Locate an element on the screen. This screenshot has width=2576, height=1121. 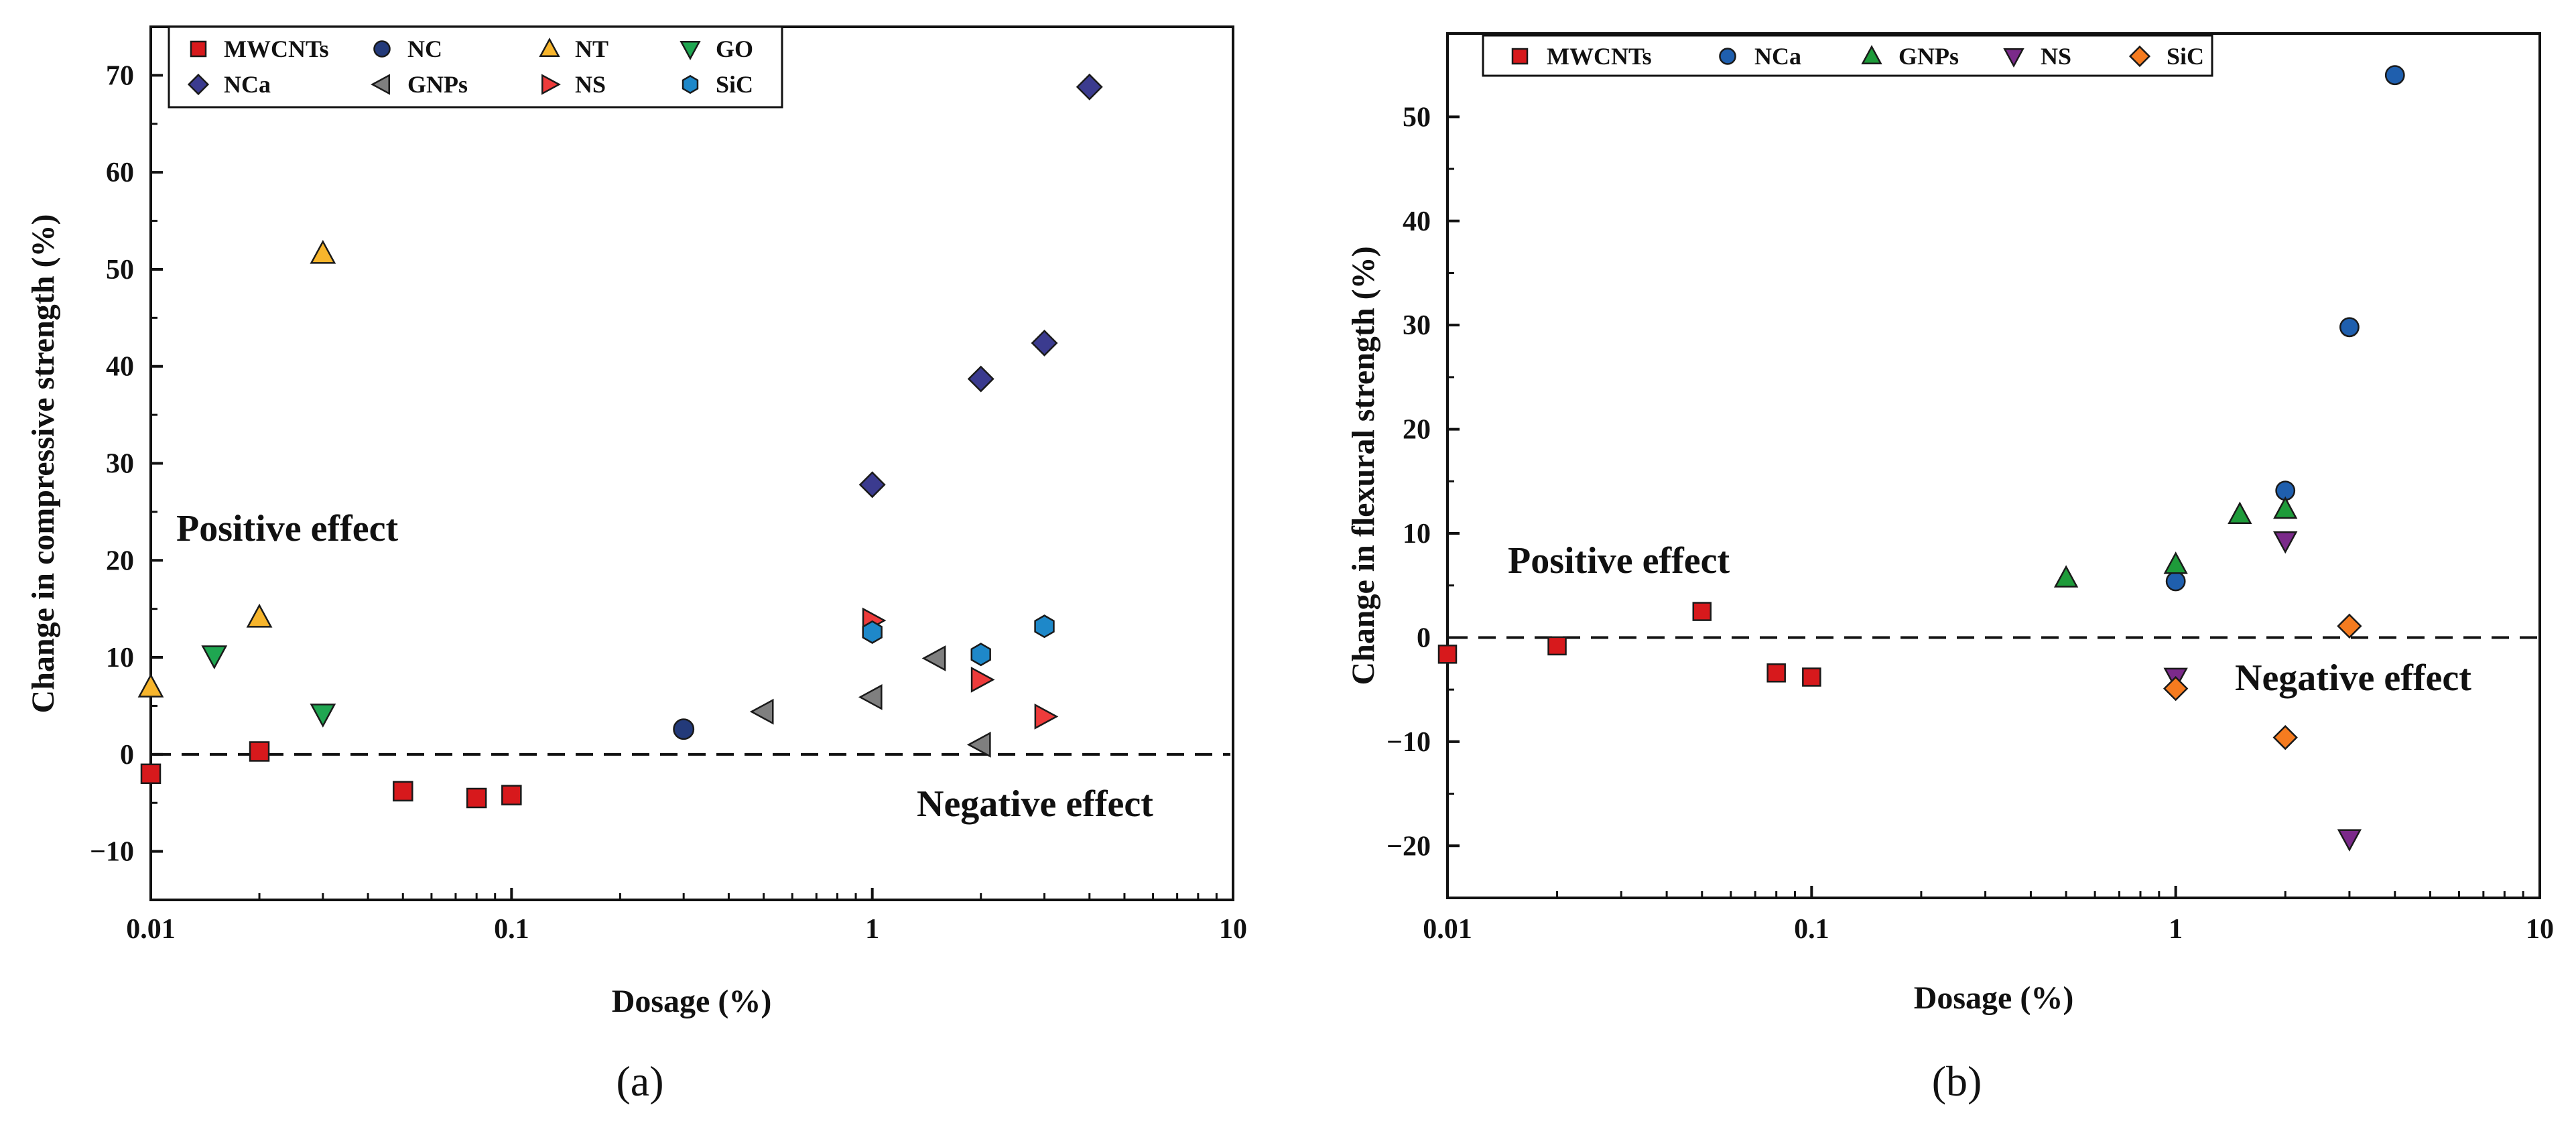
panel-b-x-ticks: 0.01 0.1 1 10 is located at coordinates (1988, 915).